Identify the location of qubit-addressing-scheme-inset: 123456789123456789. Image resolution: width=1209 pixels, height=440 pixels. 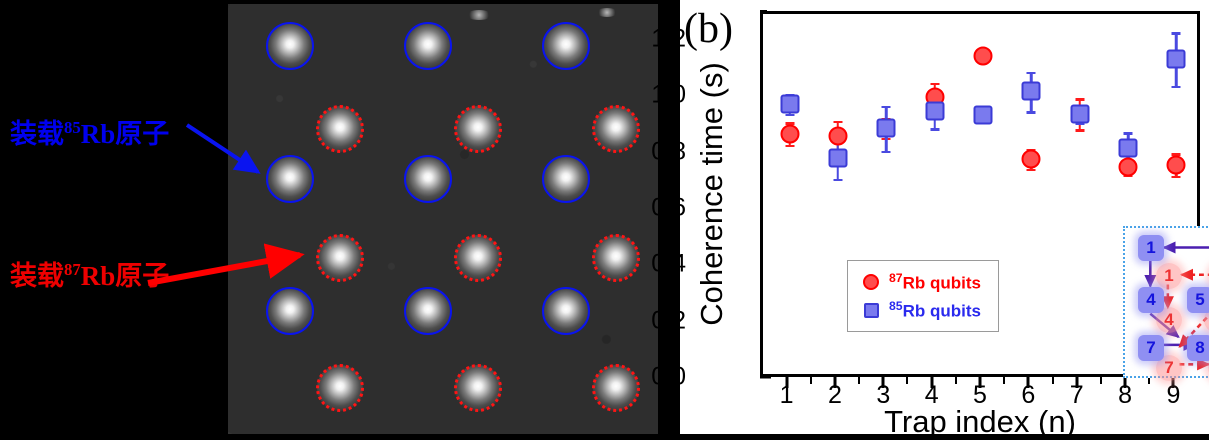
(1166, 303).